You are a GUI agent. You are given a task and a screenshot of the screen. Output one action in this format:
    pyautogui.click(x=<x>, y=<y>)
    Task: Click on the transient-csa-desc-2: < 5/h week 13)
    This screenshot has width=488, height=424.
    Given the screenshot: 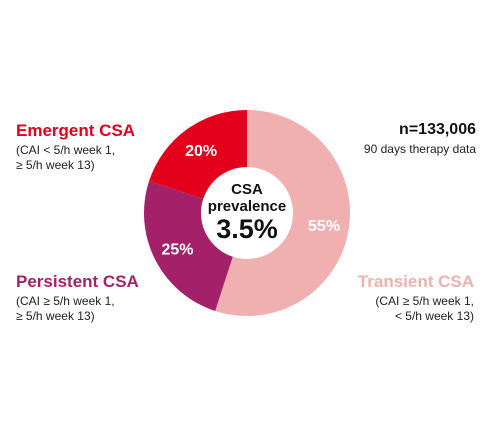 What is the action you would take?
    pyautogui.click(x=434, y=316)
    